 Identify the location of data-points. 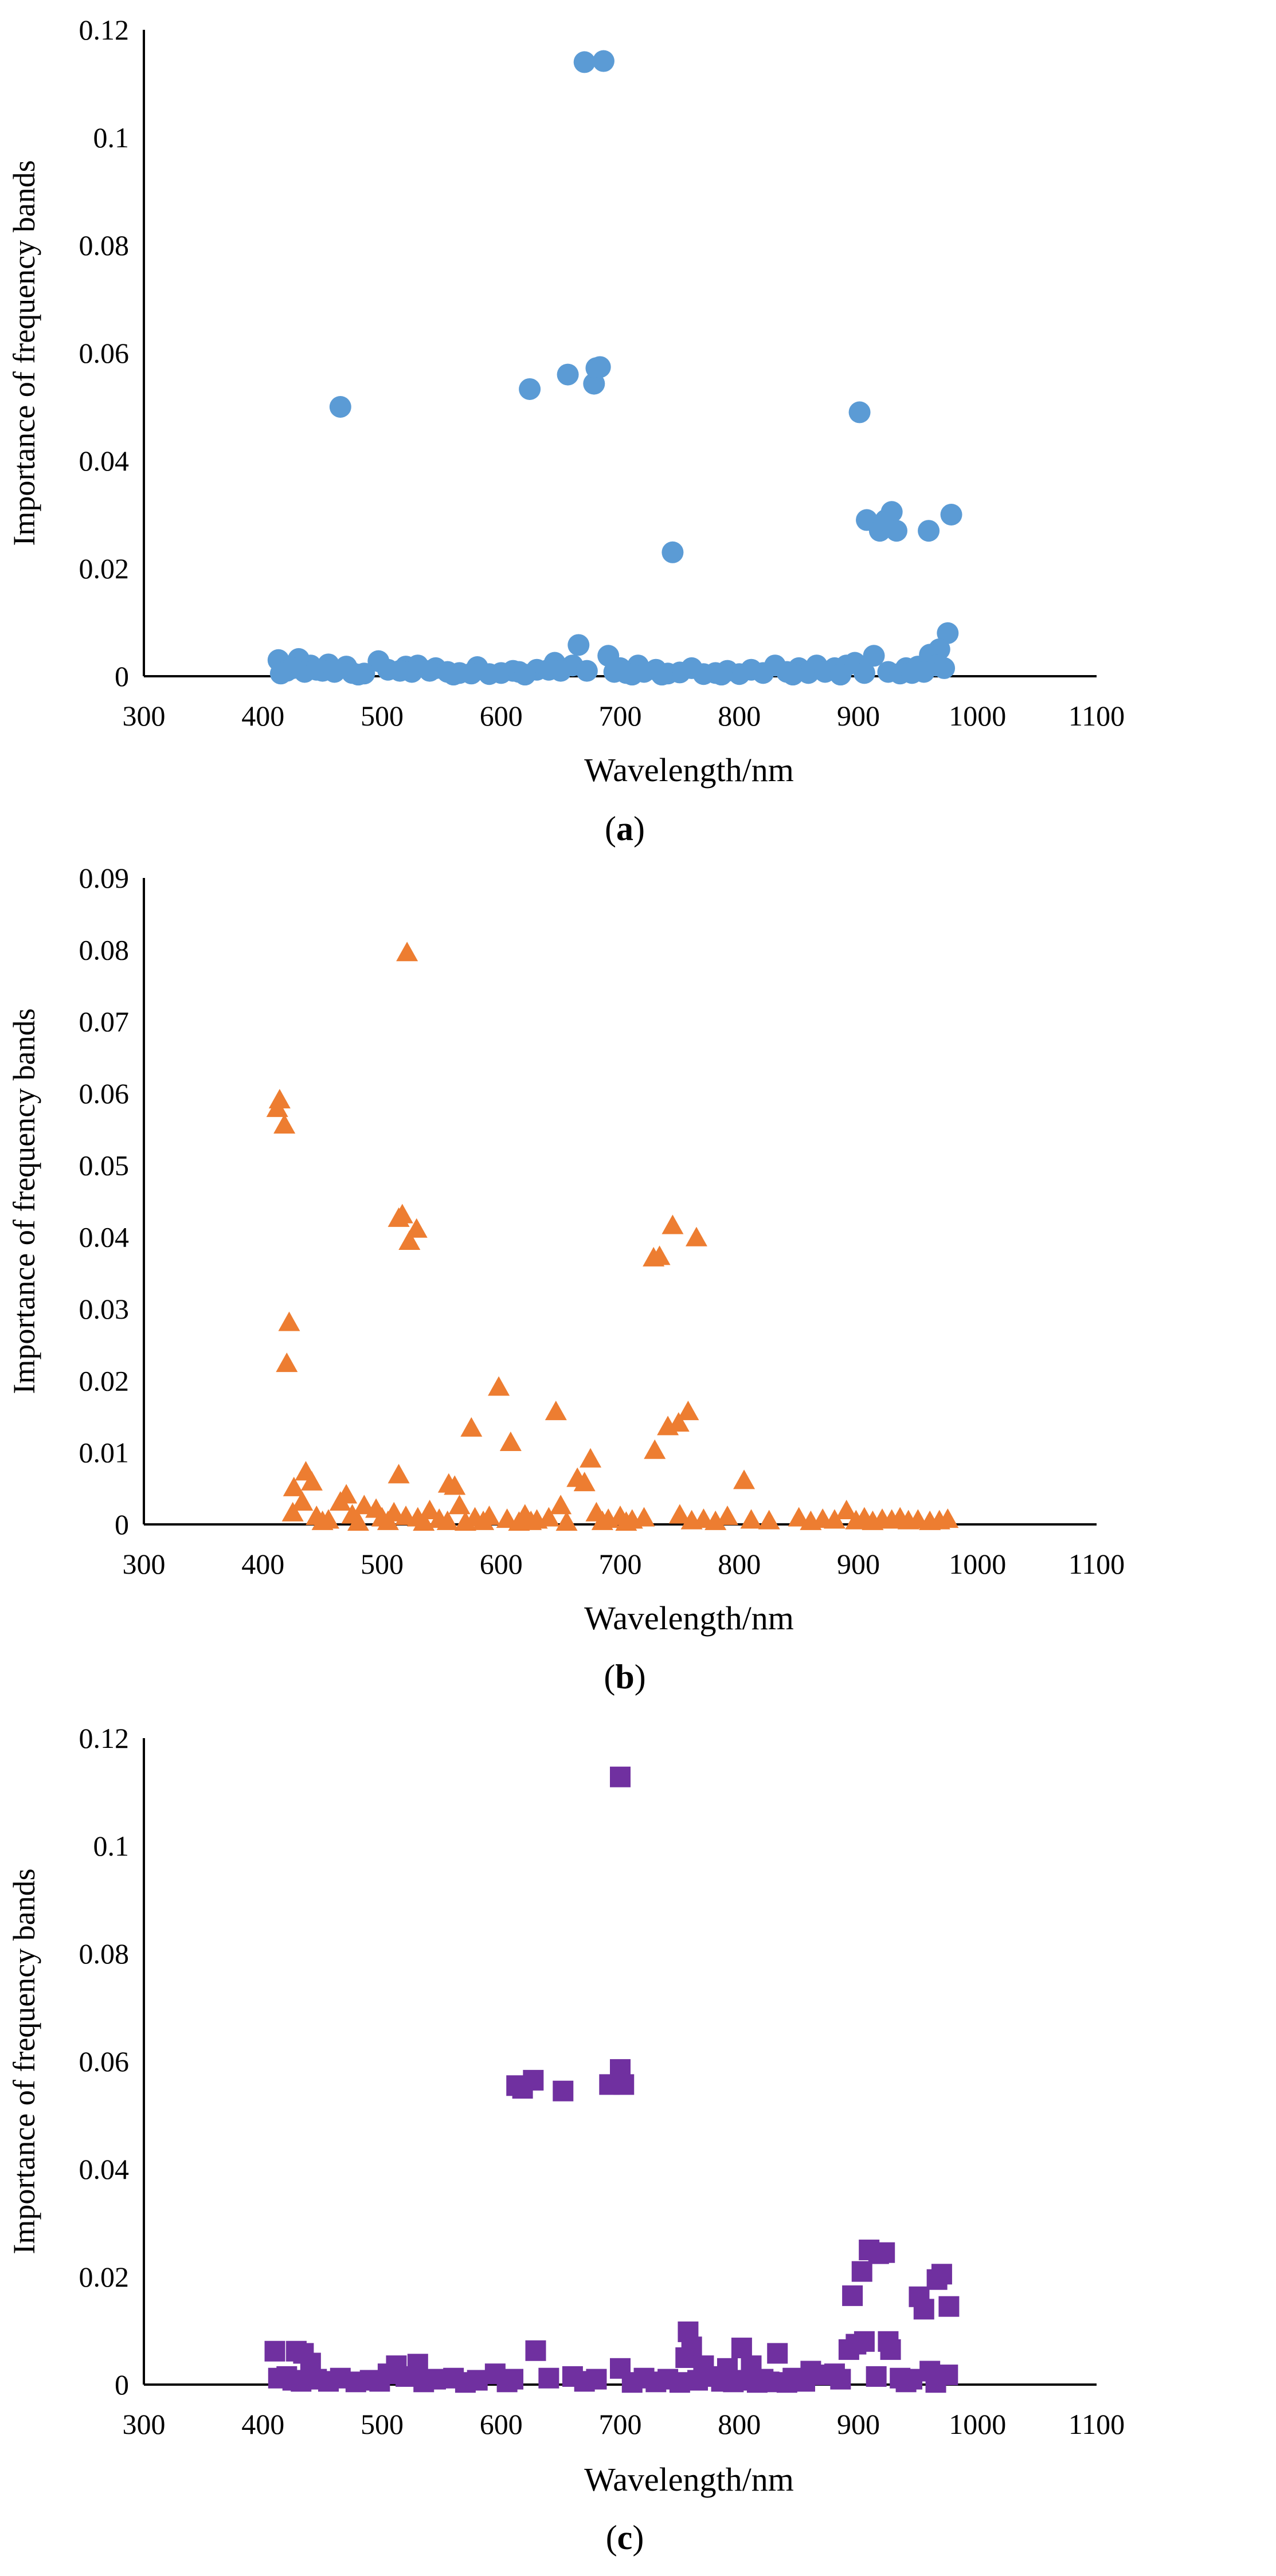
(612, 1236).